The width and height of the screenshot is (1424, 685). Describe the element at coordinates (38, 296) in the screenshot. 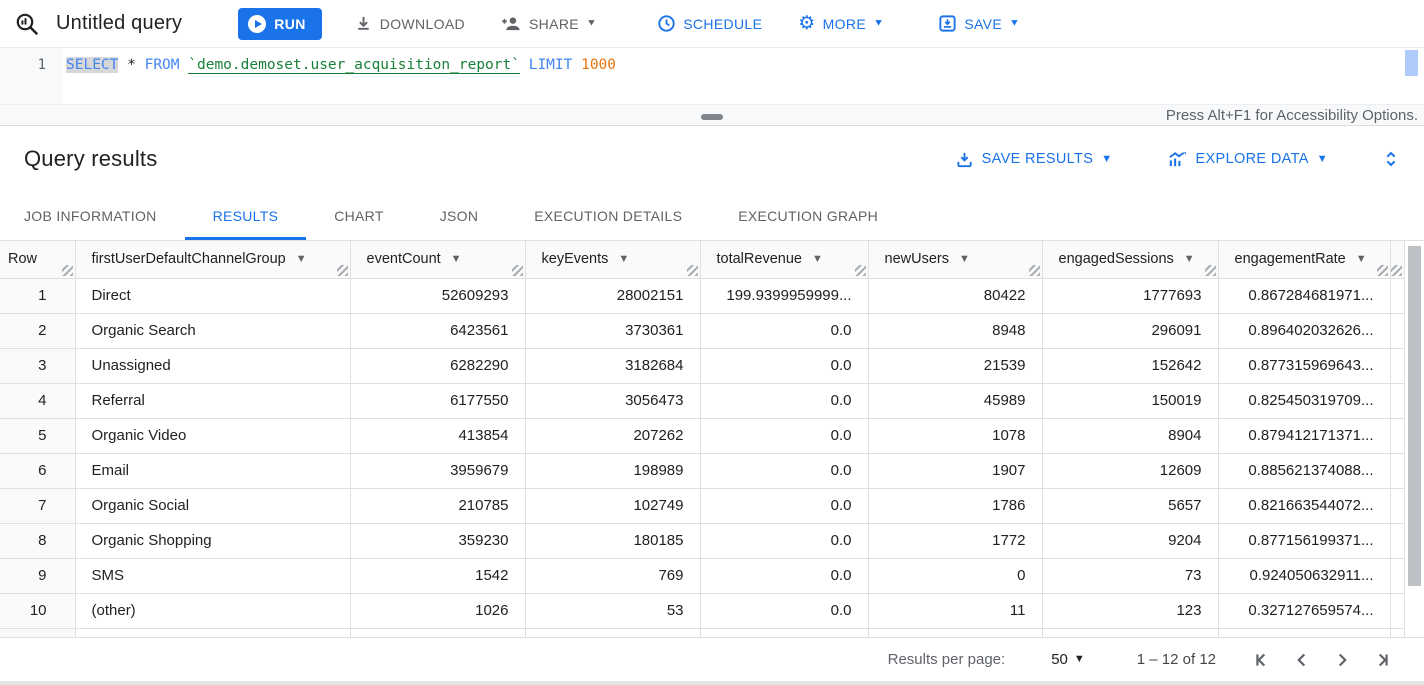

I see `row-number-cell: 1` at that location.